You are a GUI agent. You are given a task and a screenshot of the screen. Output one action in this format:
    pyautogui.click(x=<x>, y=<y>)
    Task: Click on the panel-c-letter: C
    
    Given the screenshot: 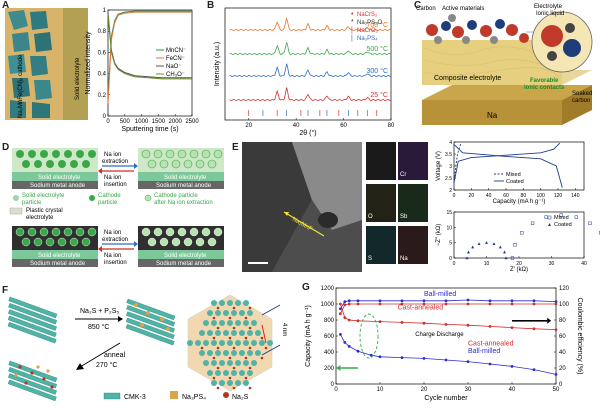 What is the action you would take?
    pyautogui.click(x=418, y=5)
    